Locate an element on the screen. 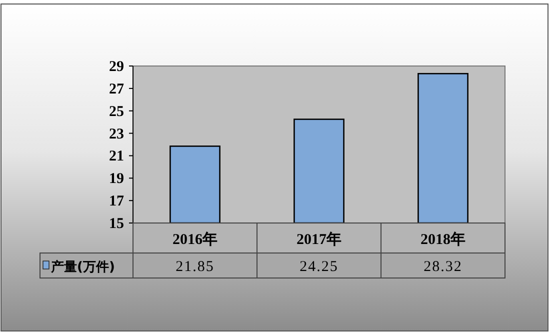  y-tick-label: 21 is located at coordinates (116, 156).